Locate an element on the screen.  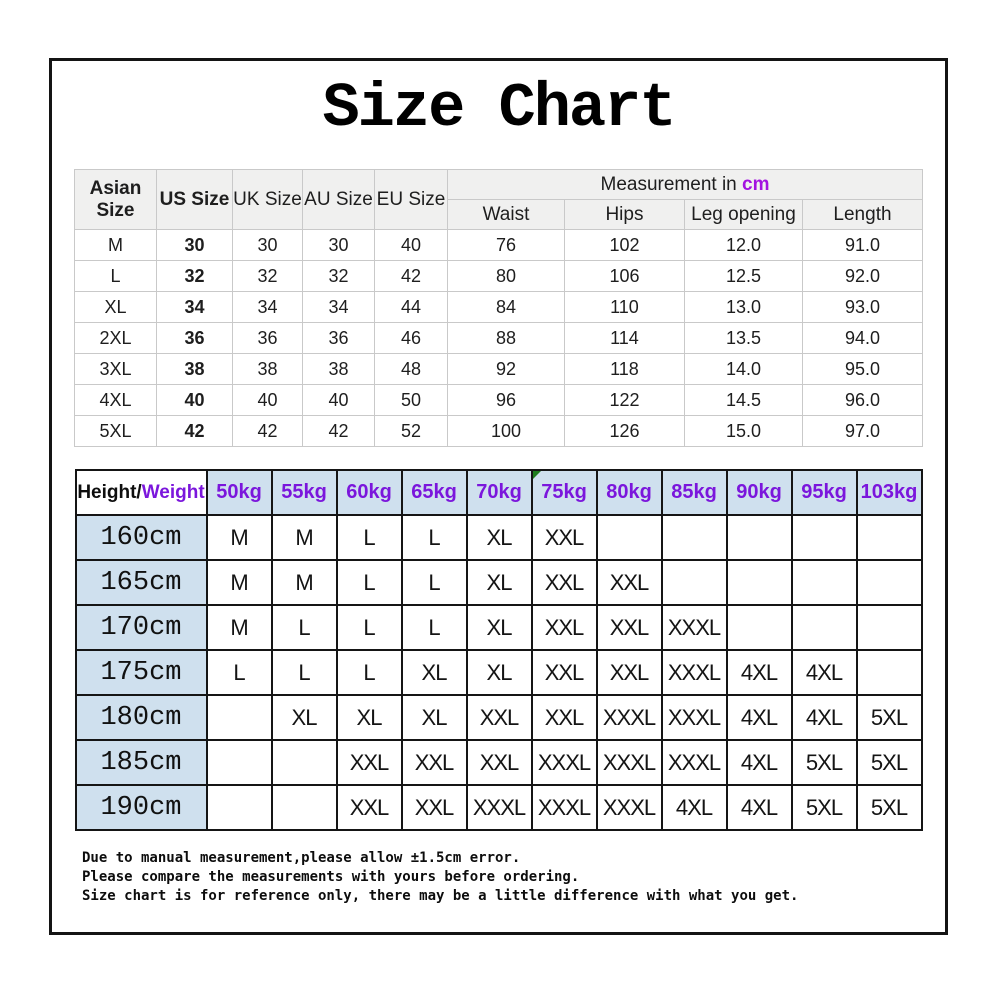
cell-us: 38 is located at coordinates (194, 369).